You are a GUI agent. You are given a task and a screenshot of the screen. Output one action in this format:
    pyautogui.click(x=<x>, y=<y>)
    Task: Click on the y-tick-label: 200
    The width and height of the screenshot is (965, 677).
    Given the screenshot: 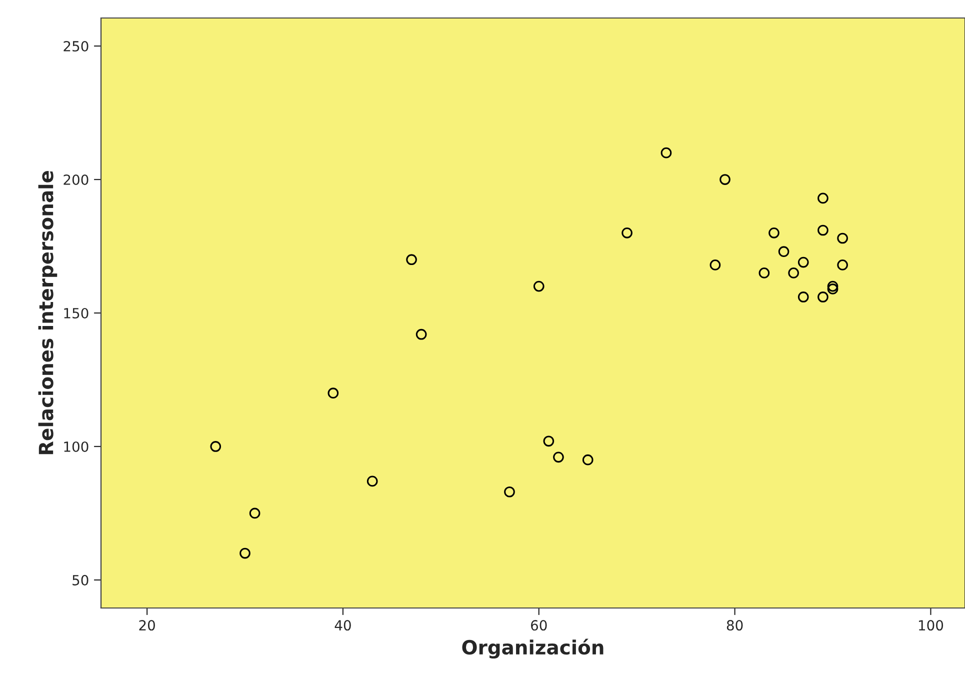 What is the action you would take?
    pyautogui.click(x=76, y=179)
    